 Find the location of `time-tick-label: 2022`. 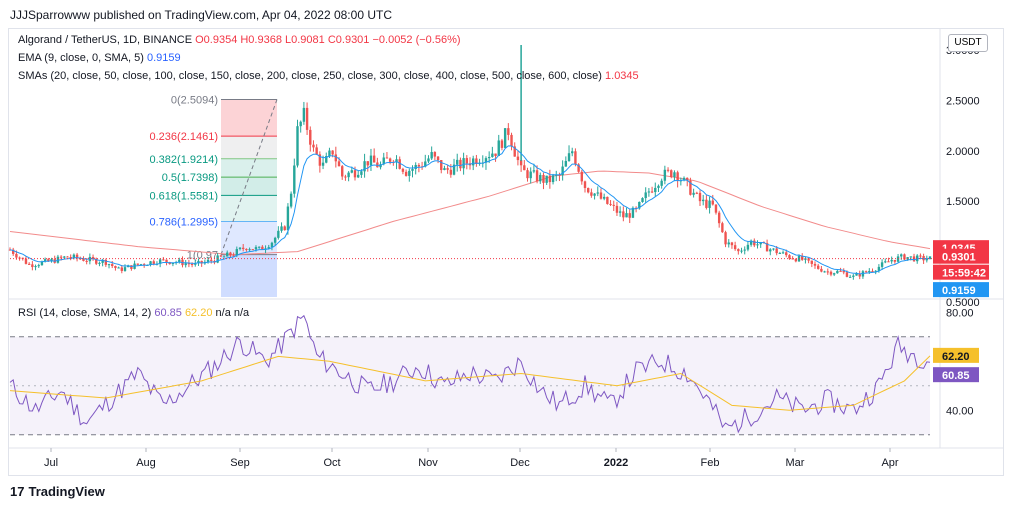

time-tick-label: 2022 is located at coordinates (616, 463).